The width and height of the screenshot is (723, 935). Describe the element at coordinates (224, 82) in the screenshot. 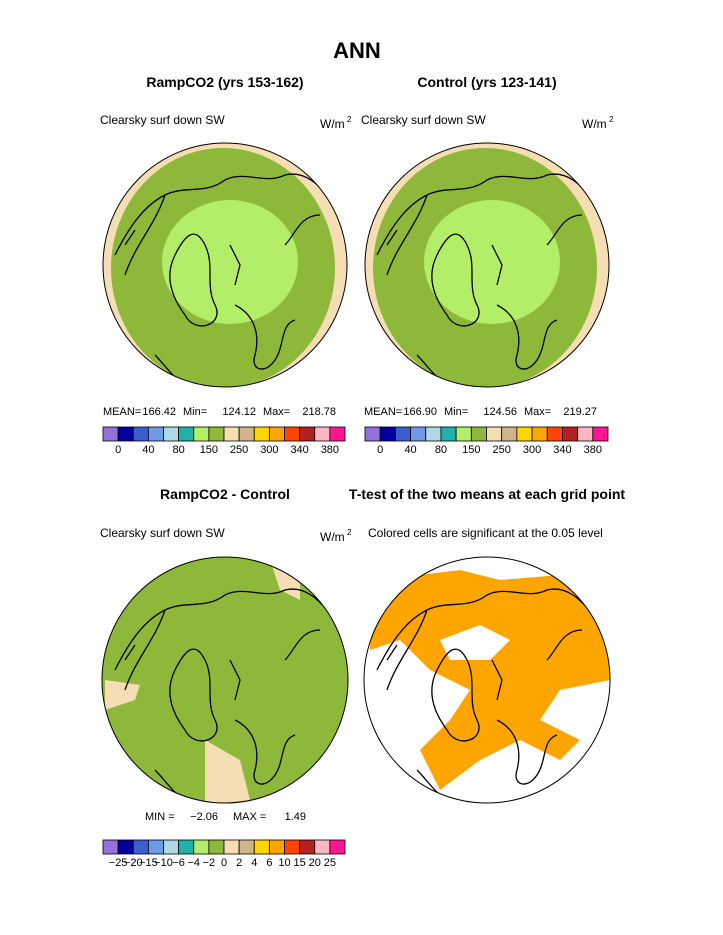

I see `panel-title: RampCO2 (yrs 153-162)` at that location.